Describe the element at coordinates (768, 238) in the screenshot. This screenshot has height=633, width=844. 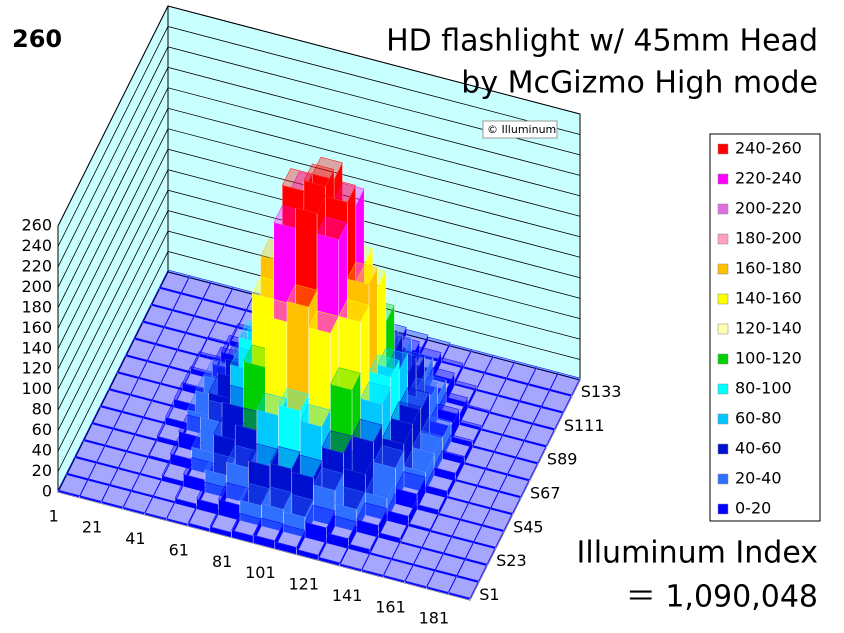
I see `legend-label: 180-200` at that location.